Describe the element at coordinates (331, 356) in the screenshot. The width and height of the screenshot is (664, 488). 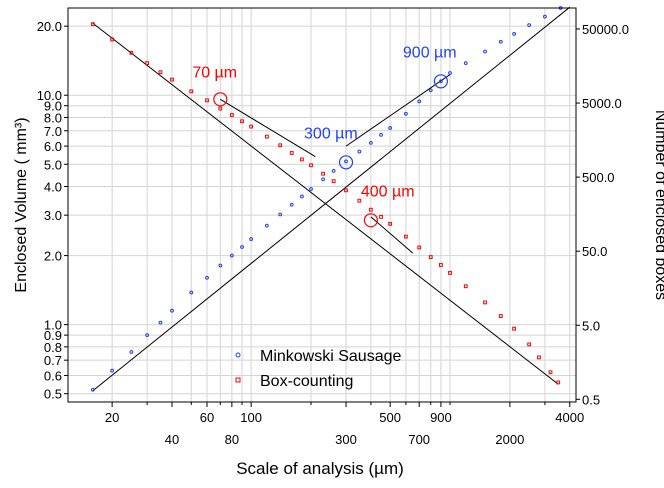
I see `legend-label-minkowski: Minkowski Sausage` at that location.